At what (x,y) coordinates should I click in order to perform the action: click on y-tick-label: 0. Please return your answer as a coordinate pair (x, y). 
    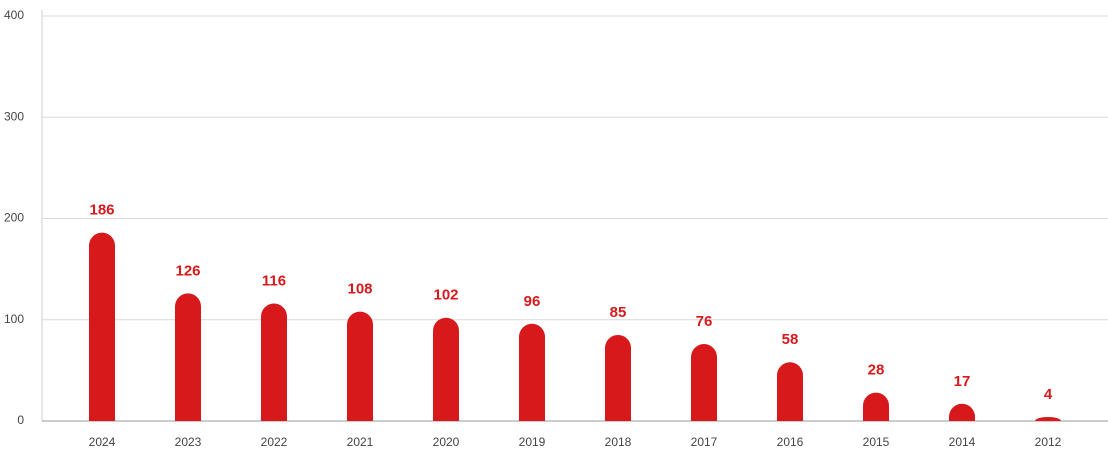
    Looking at the image, I should click on (20, 420).